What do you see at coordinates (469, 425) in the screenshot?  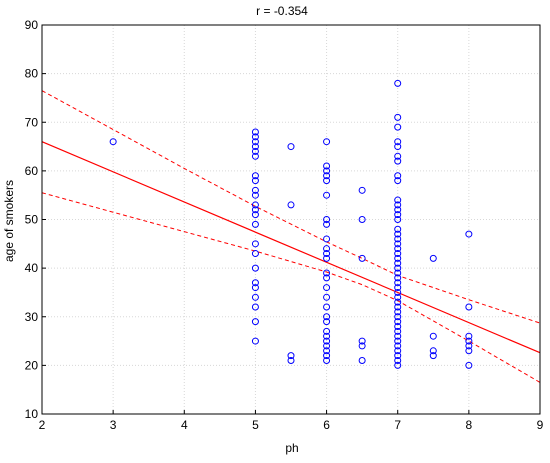 I see `x-tick-label: 8` at bounding box center [469, 425].